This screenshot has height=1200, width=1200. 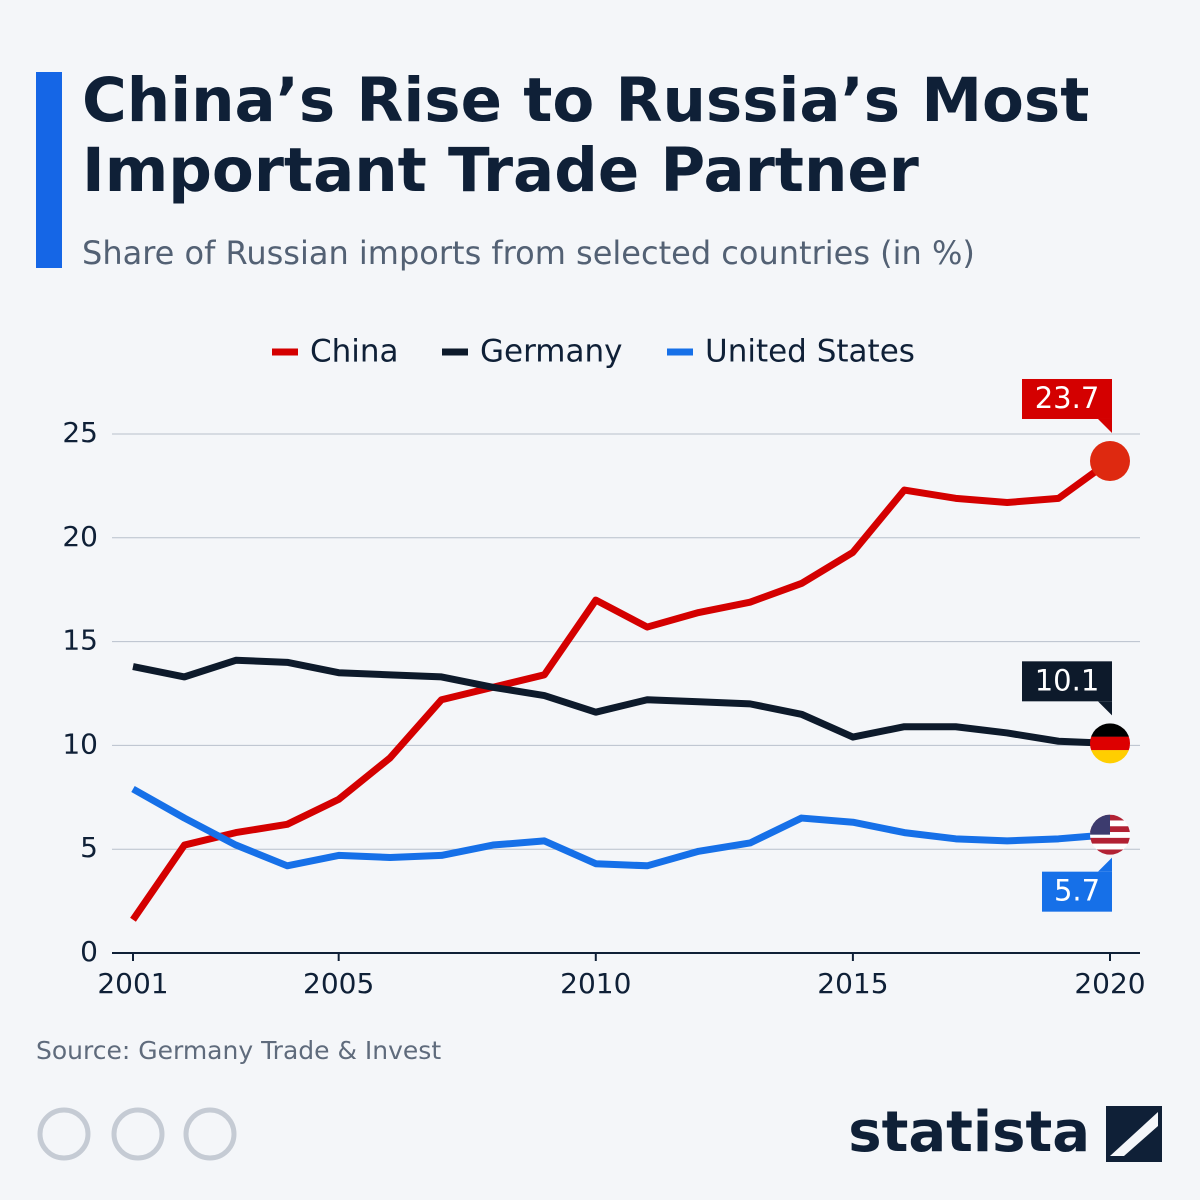 What do you see at coordinates (89, 847) in the screenshot?
I see `y-tick-label: 5` at bounding box center [89, 847].